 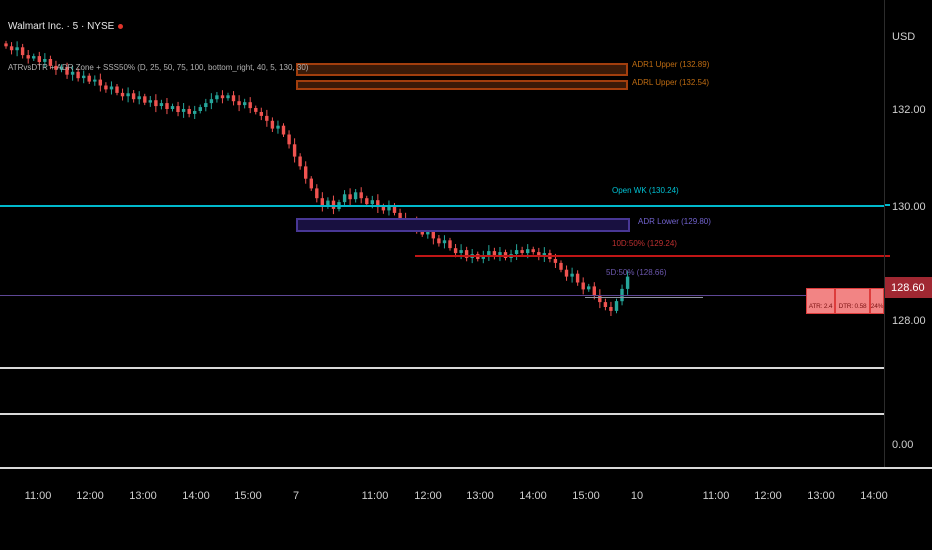 What do you see at coordinates (644, 243) in the screenshot?
I see `ten-day-50pct-label: 10D:50% (129.24)` at bounding box center [644, 243].